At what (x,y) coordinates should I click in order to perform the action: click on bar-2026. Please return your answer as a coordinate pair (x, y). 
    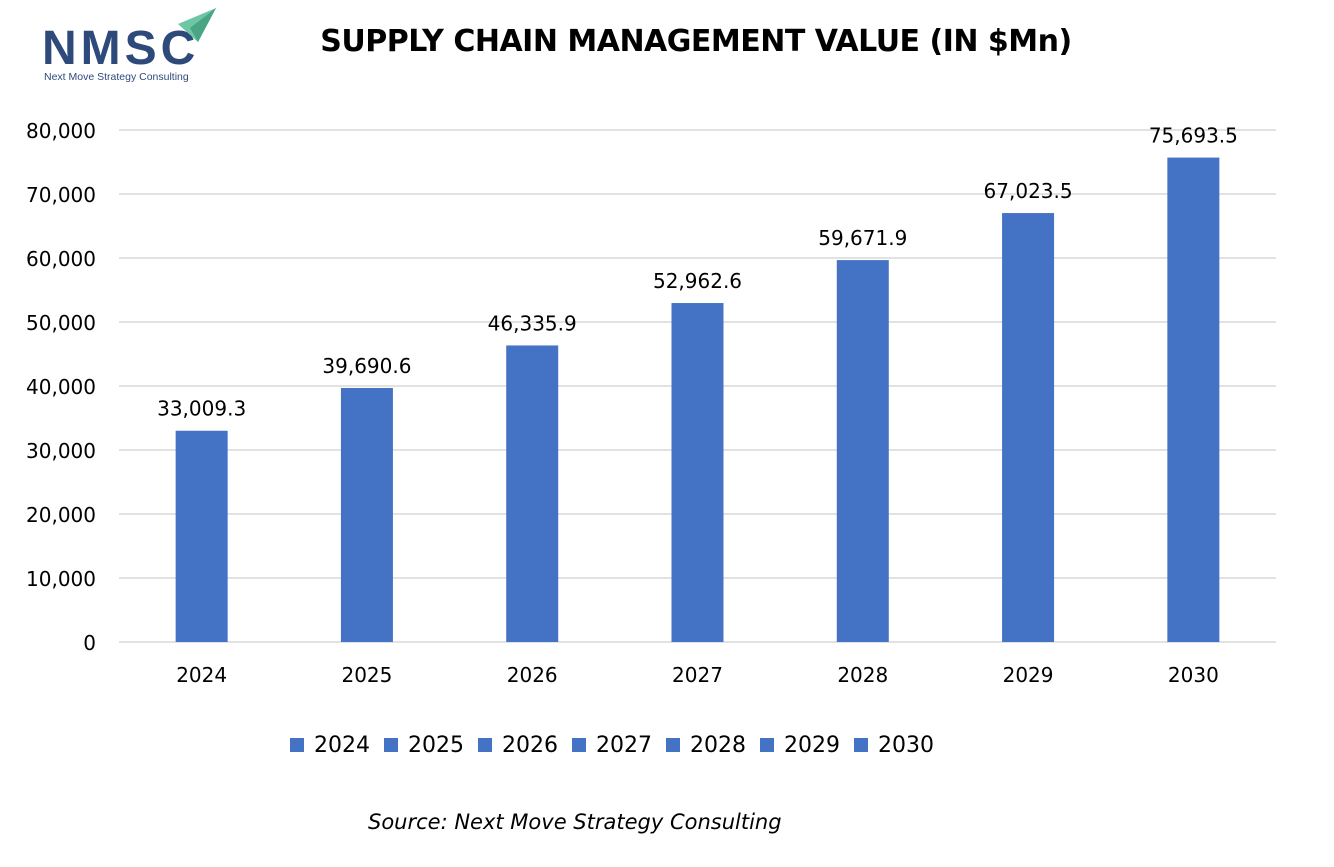
    Looking at the image, I should click on (532, 493).